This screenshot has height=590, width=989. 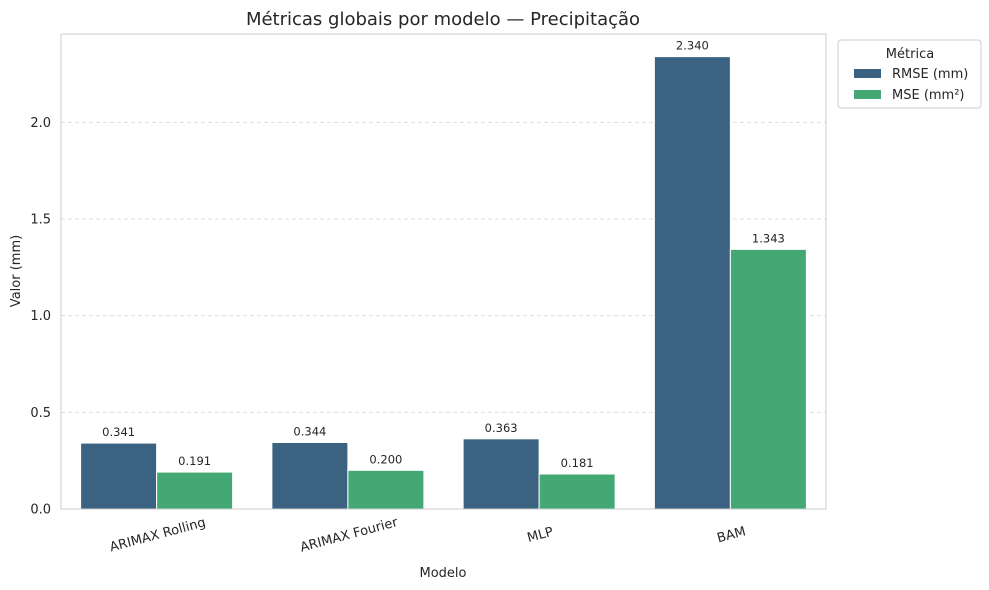 What do you see at coordinates (732, 535) in the screenshot?
I see `x-tick-label: BAM` at bounding box center [732, 535].